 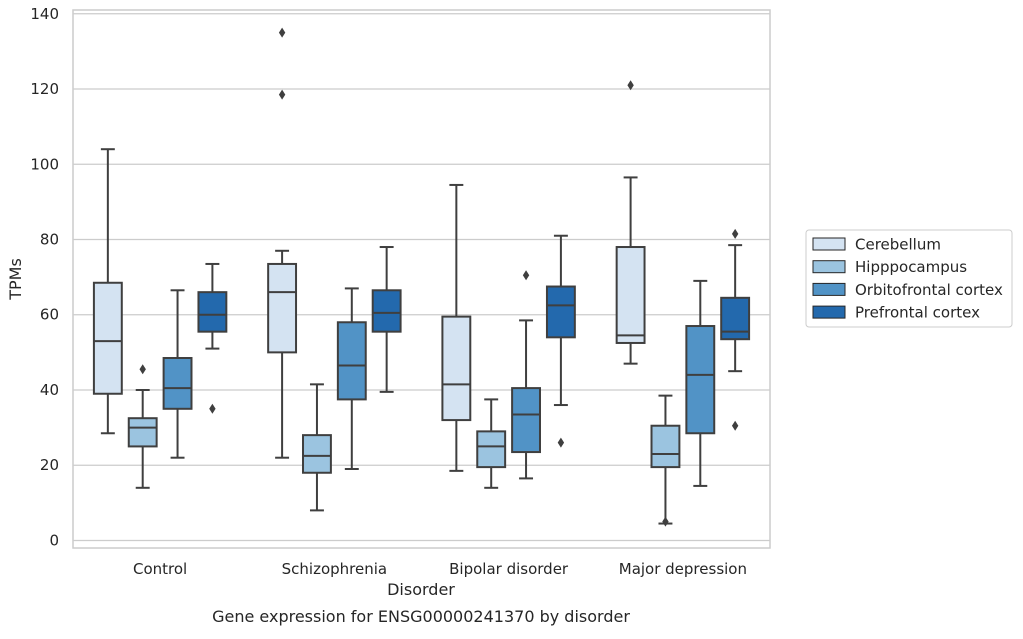 I want to click on legend-label: Orbitofrontal cortex, so click(x=929, y=290).